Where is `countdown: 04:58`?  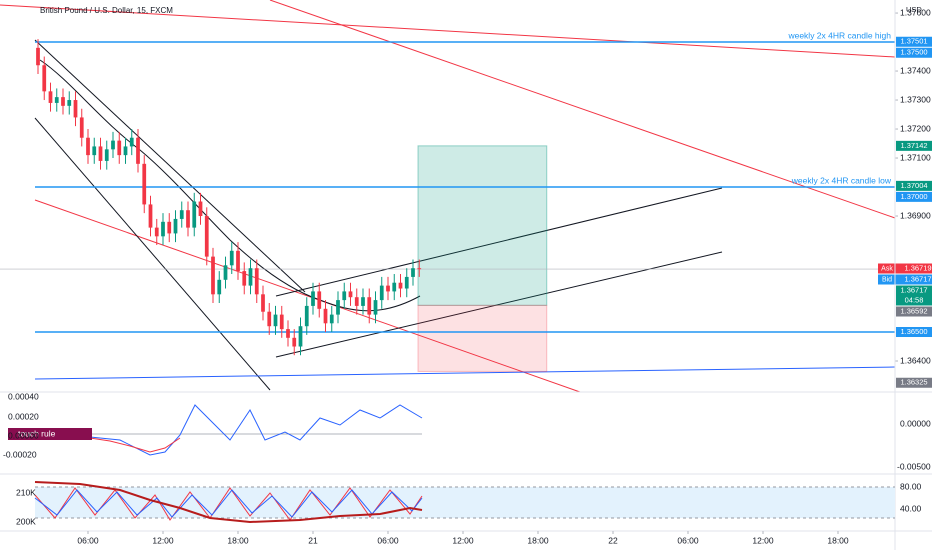
countdown: 04:58 is located at coordinates (914, 299).